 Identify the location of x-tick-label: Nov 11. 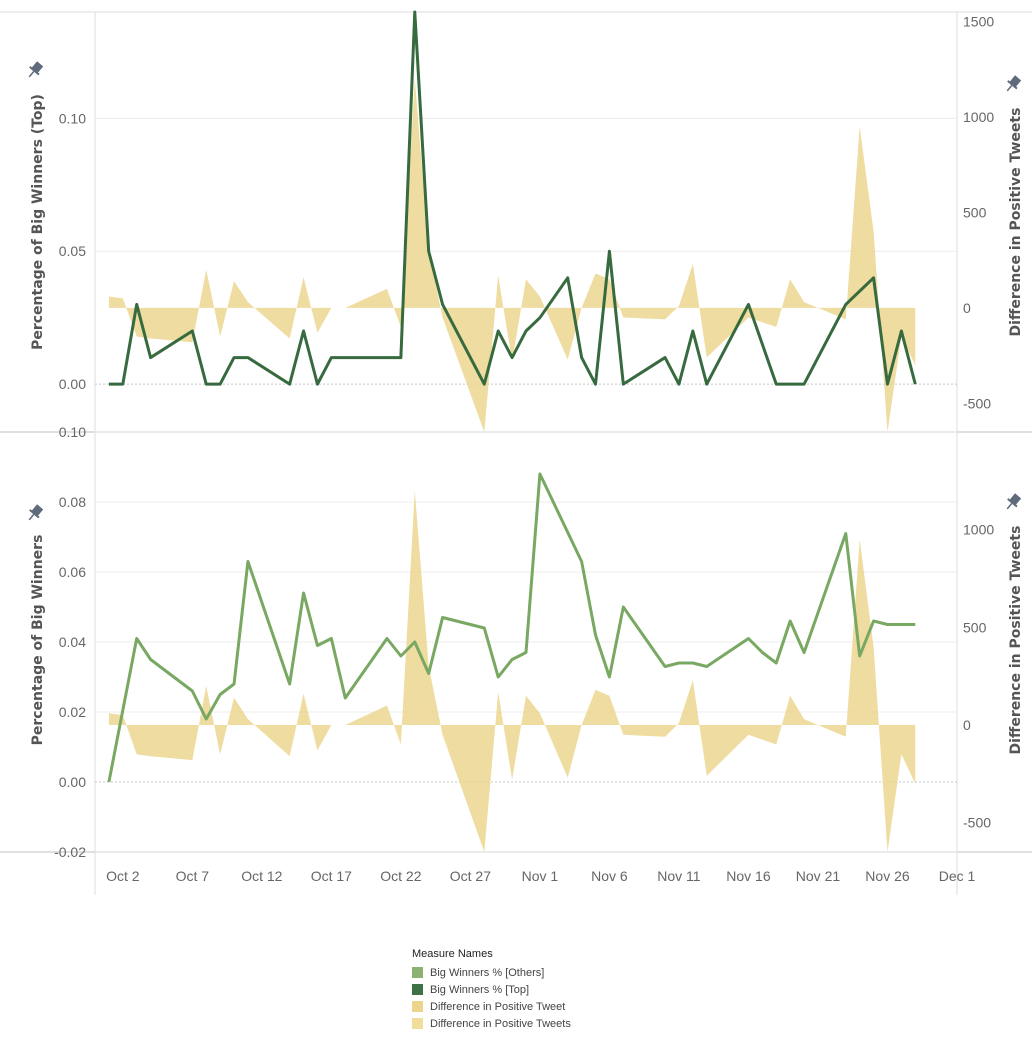
(679, 876).